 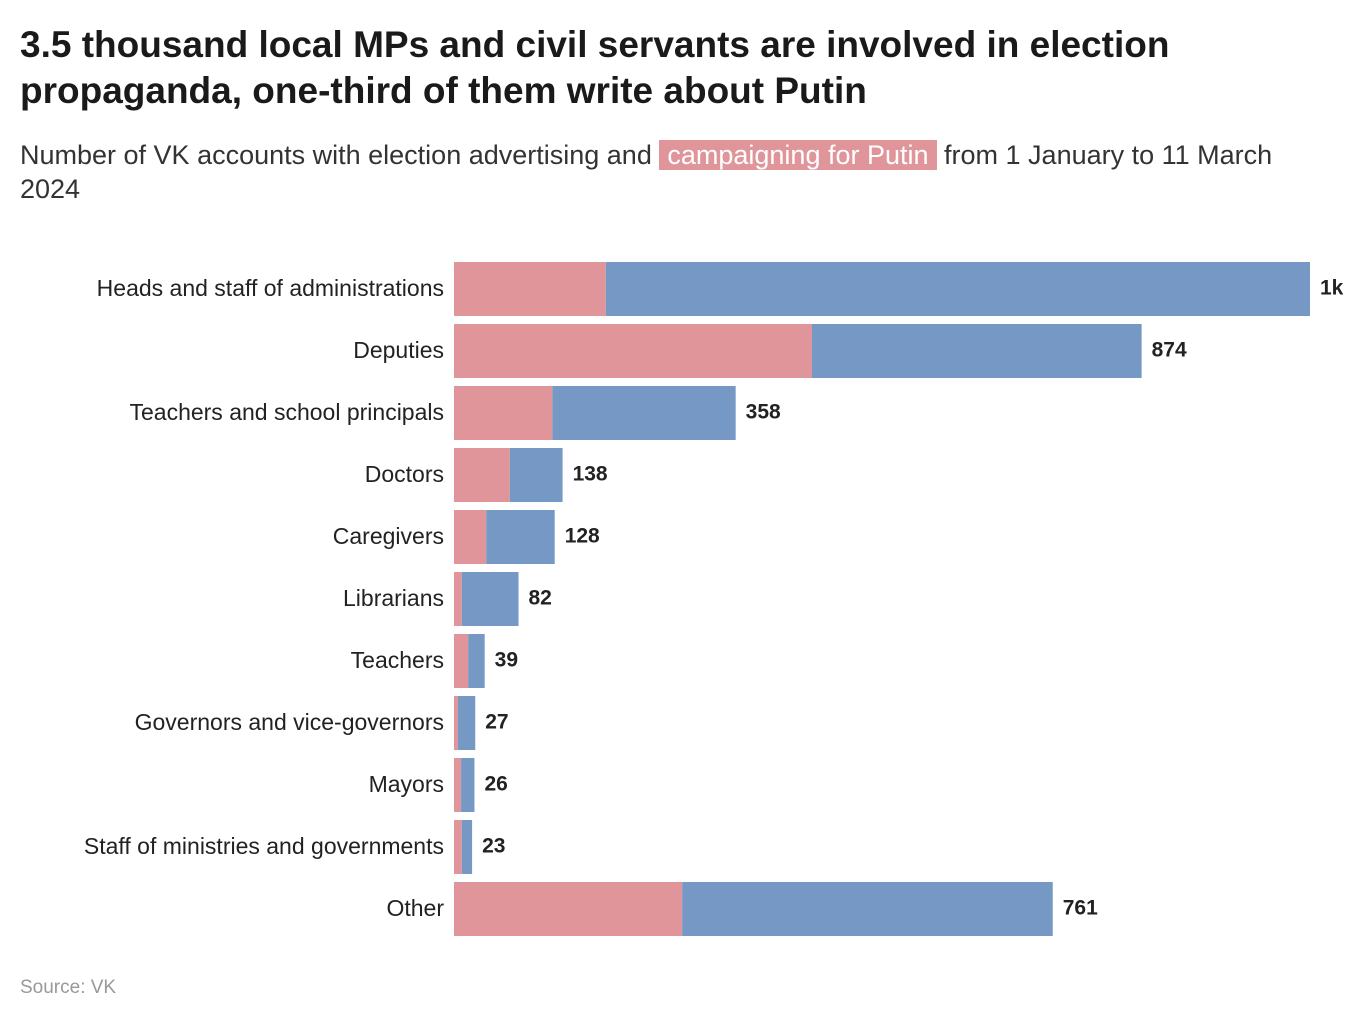 I want to click on total-label: 1k, so click(x=1332, y=288).